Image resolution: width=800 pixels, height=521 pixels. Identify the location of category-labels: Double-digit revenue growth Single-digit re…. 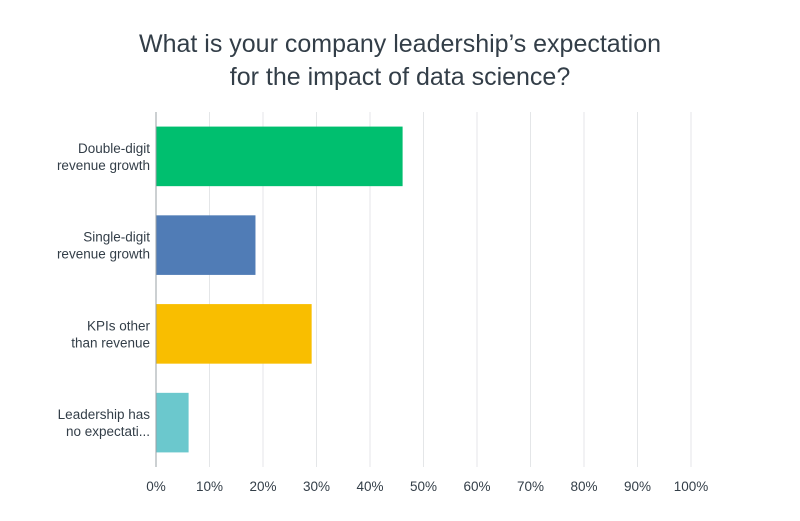
(104, 290).